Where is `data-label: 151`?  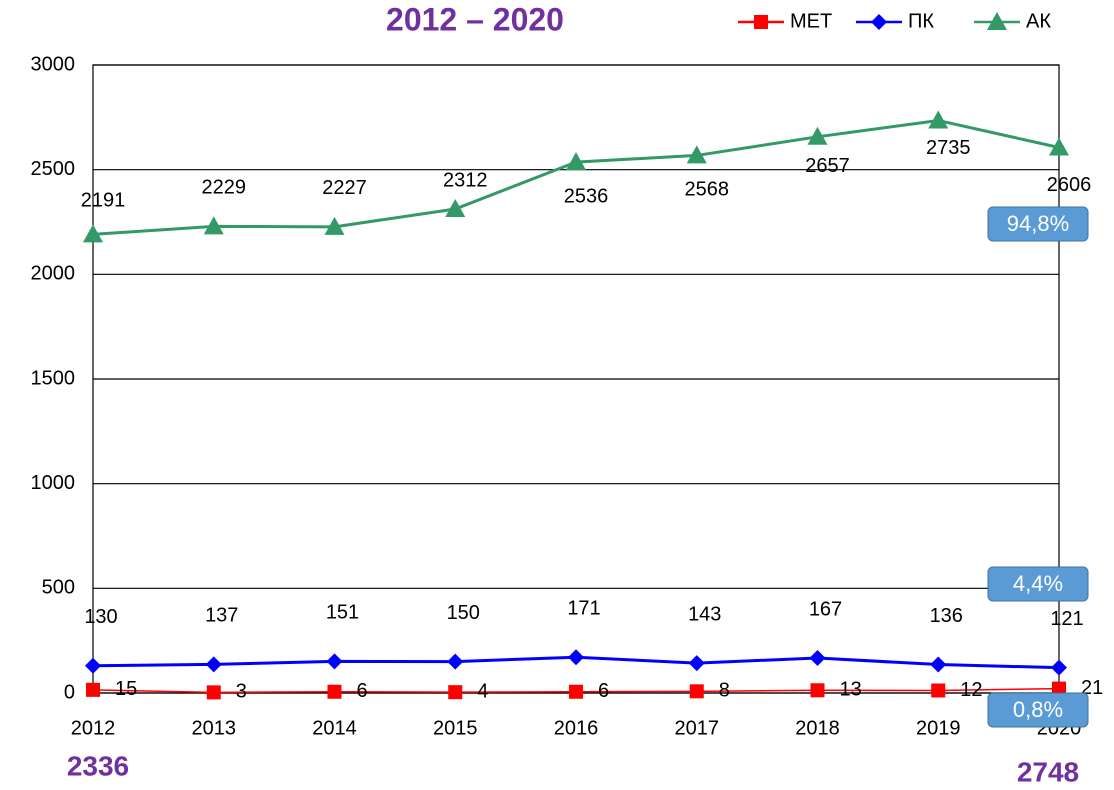 data-label: 151 is located at coordinates (342, 613).